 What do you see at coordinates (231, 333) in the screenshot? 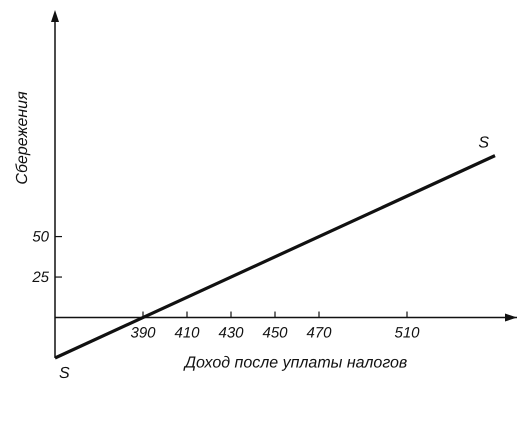
I see `x-tick-label: 430` at bounding box center [231, 333].